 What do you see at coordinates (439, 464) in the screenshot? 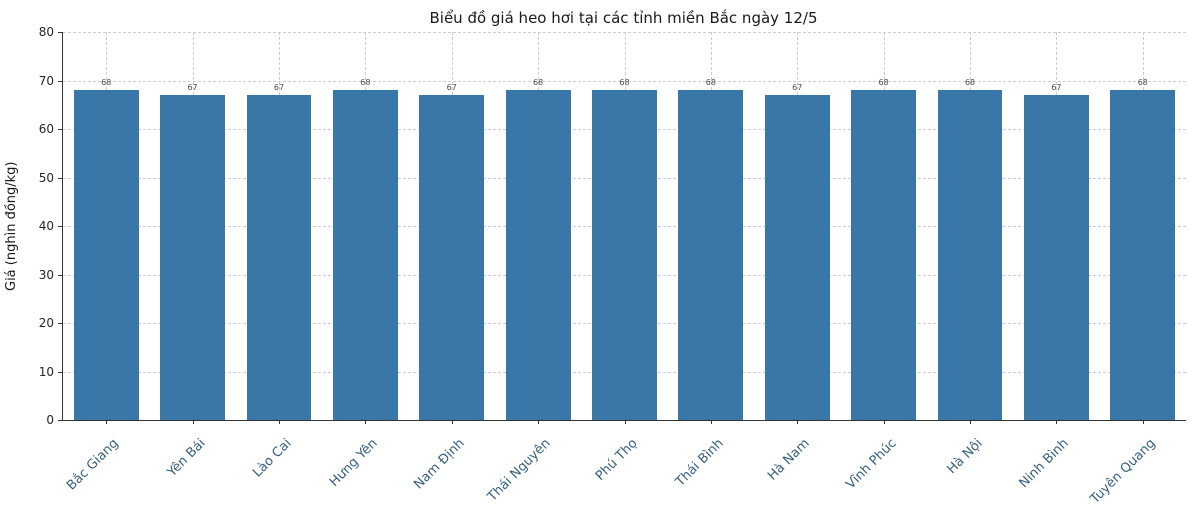
I see `x-tick-label: Nam Định` at bounding box center [439, 464].